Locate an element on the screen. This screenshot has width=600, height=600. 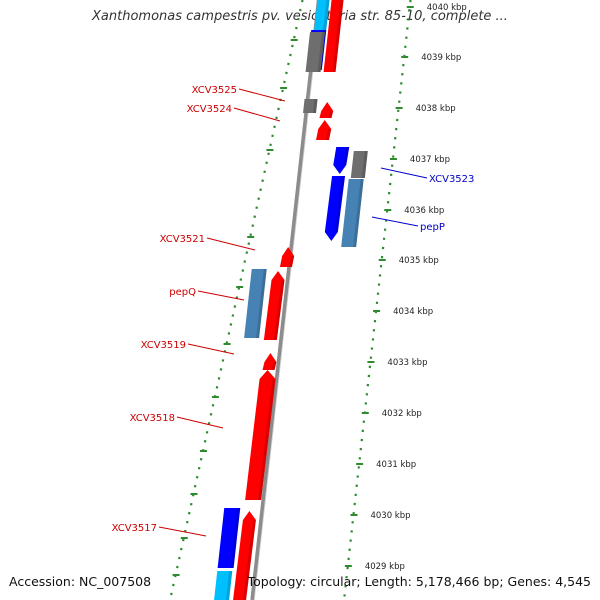
gene-pepq-shade is located at coordinates (261, 303).